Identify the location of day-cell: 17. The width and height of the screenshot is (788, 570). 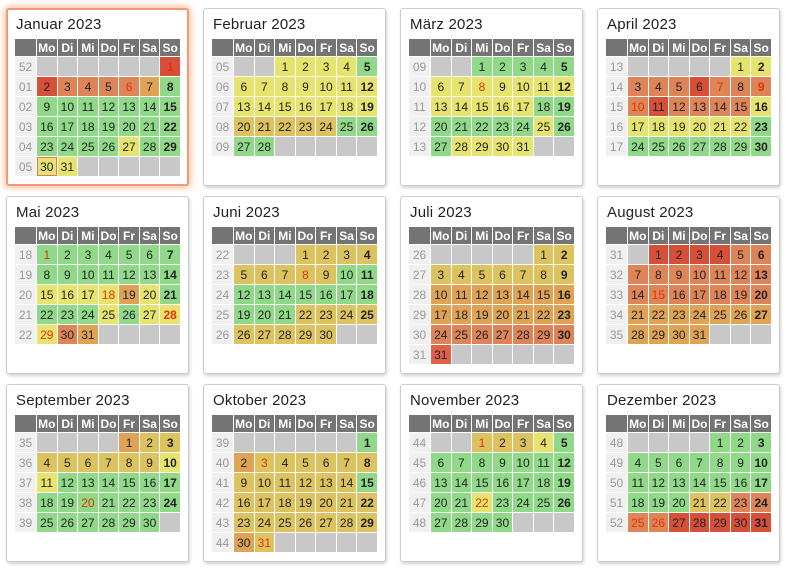
(170, 482).